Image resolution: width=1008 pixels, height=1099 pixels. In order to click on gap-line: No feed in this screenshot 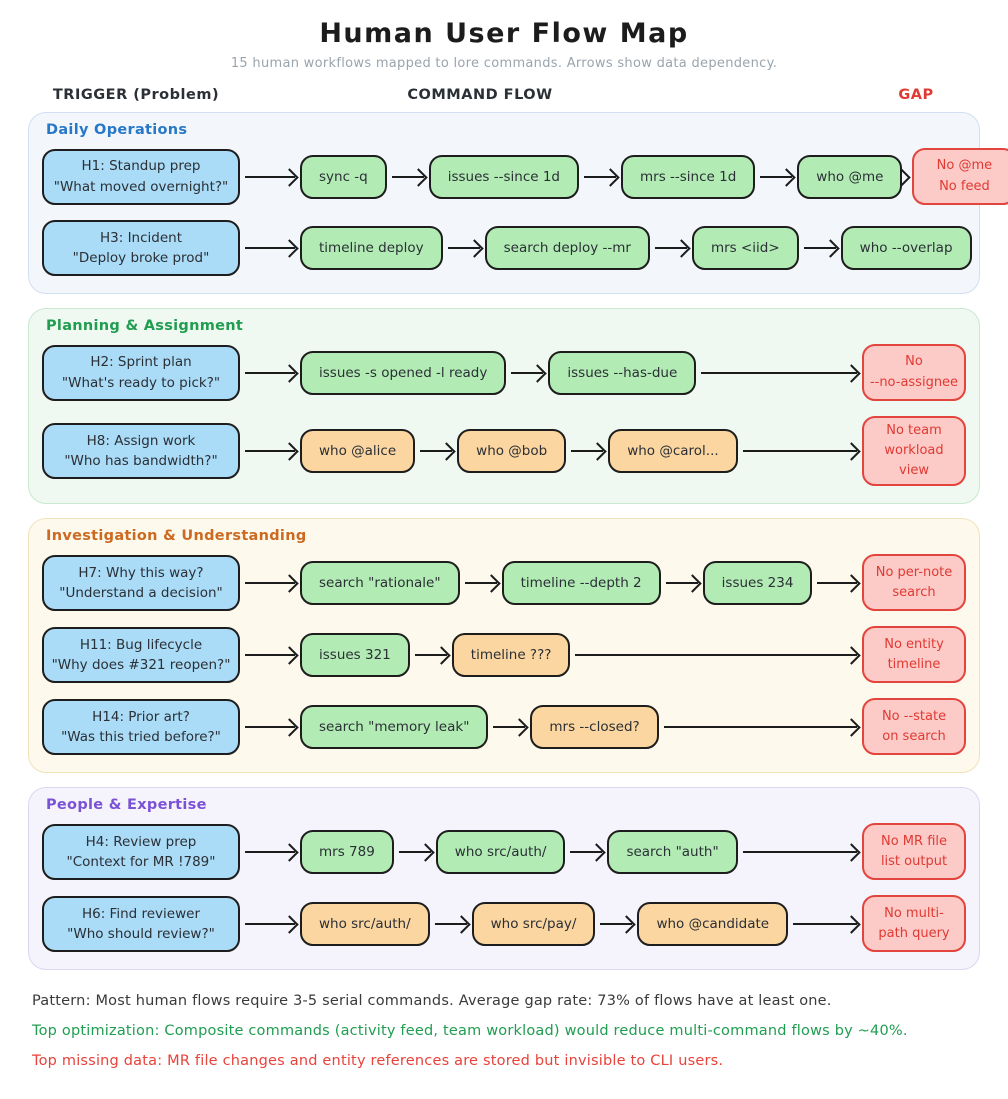, I will do `click(964, 186)`.